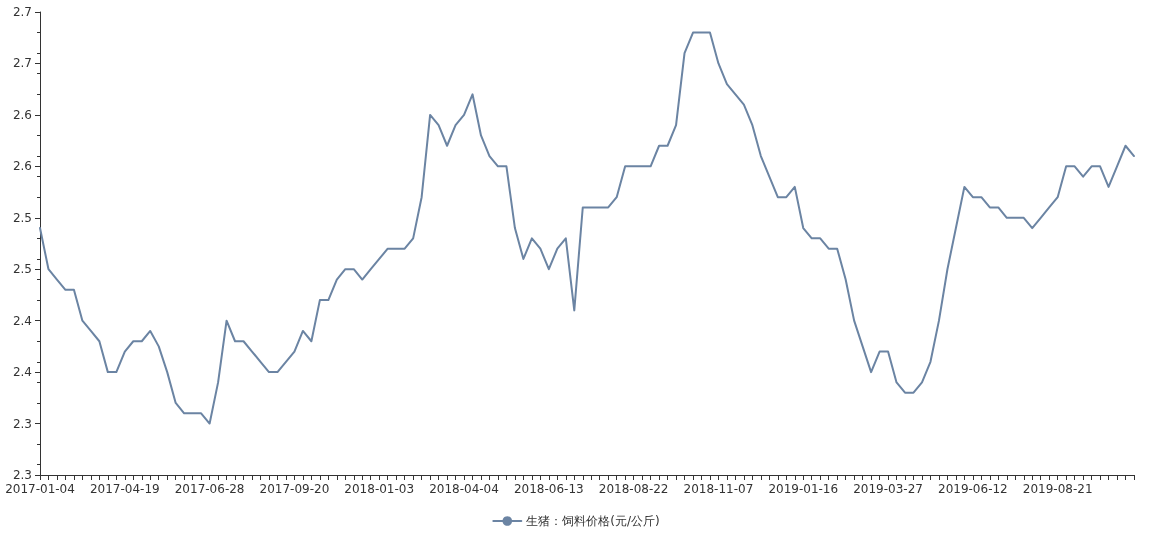 Image resolution: width=1152 pixels, height=534 pixels. Describe the element at coordinates (464, 489) in the screenshot. I see `x-tick-label: 2018-04-04` at that location.